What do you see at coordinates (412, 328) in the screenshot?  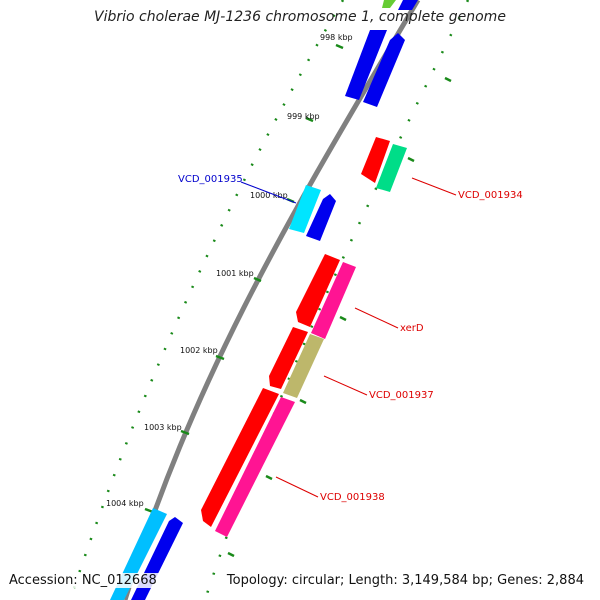 I see `gene-label-xerd: xerD` at bounding box center [412, 328].